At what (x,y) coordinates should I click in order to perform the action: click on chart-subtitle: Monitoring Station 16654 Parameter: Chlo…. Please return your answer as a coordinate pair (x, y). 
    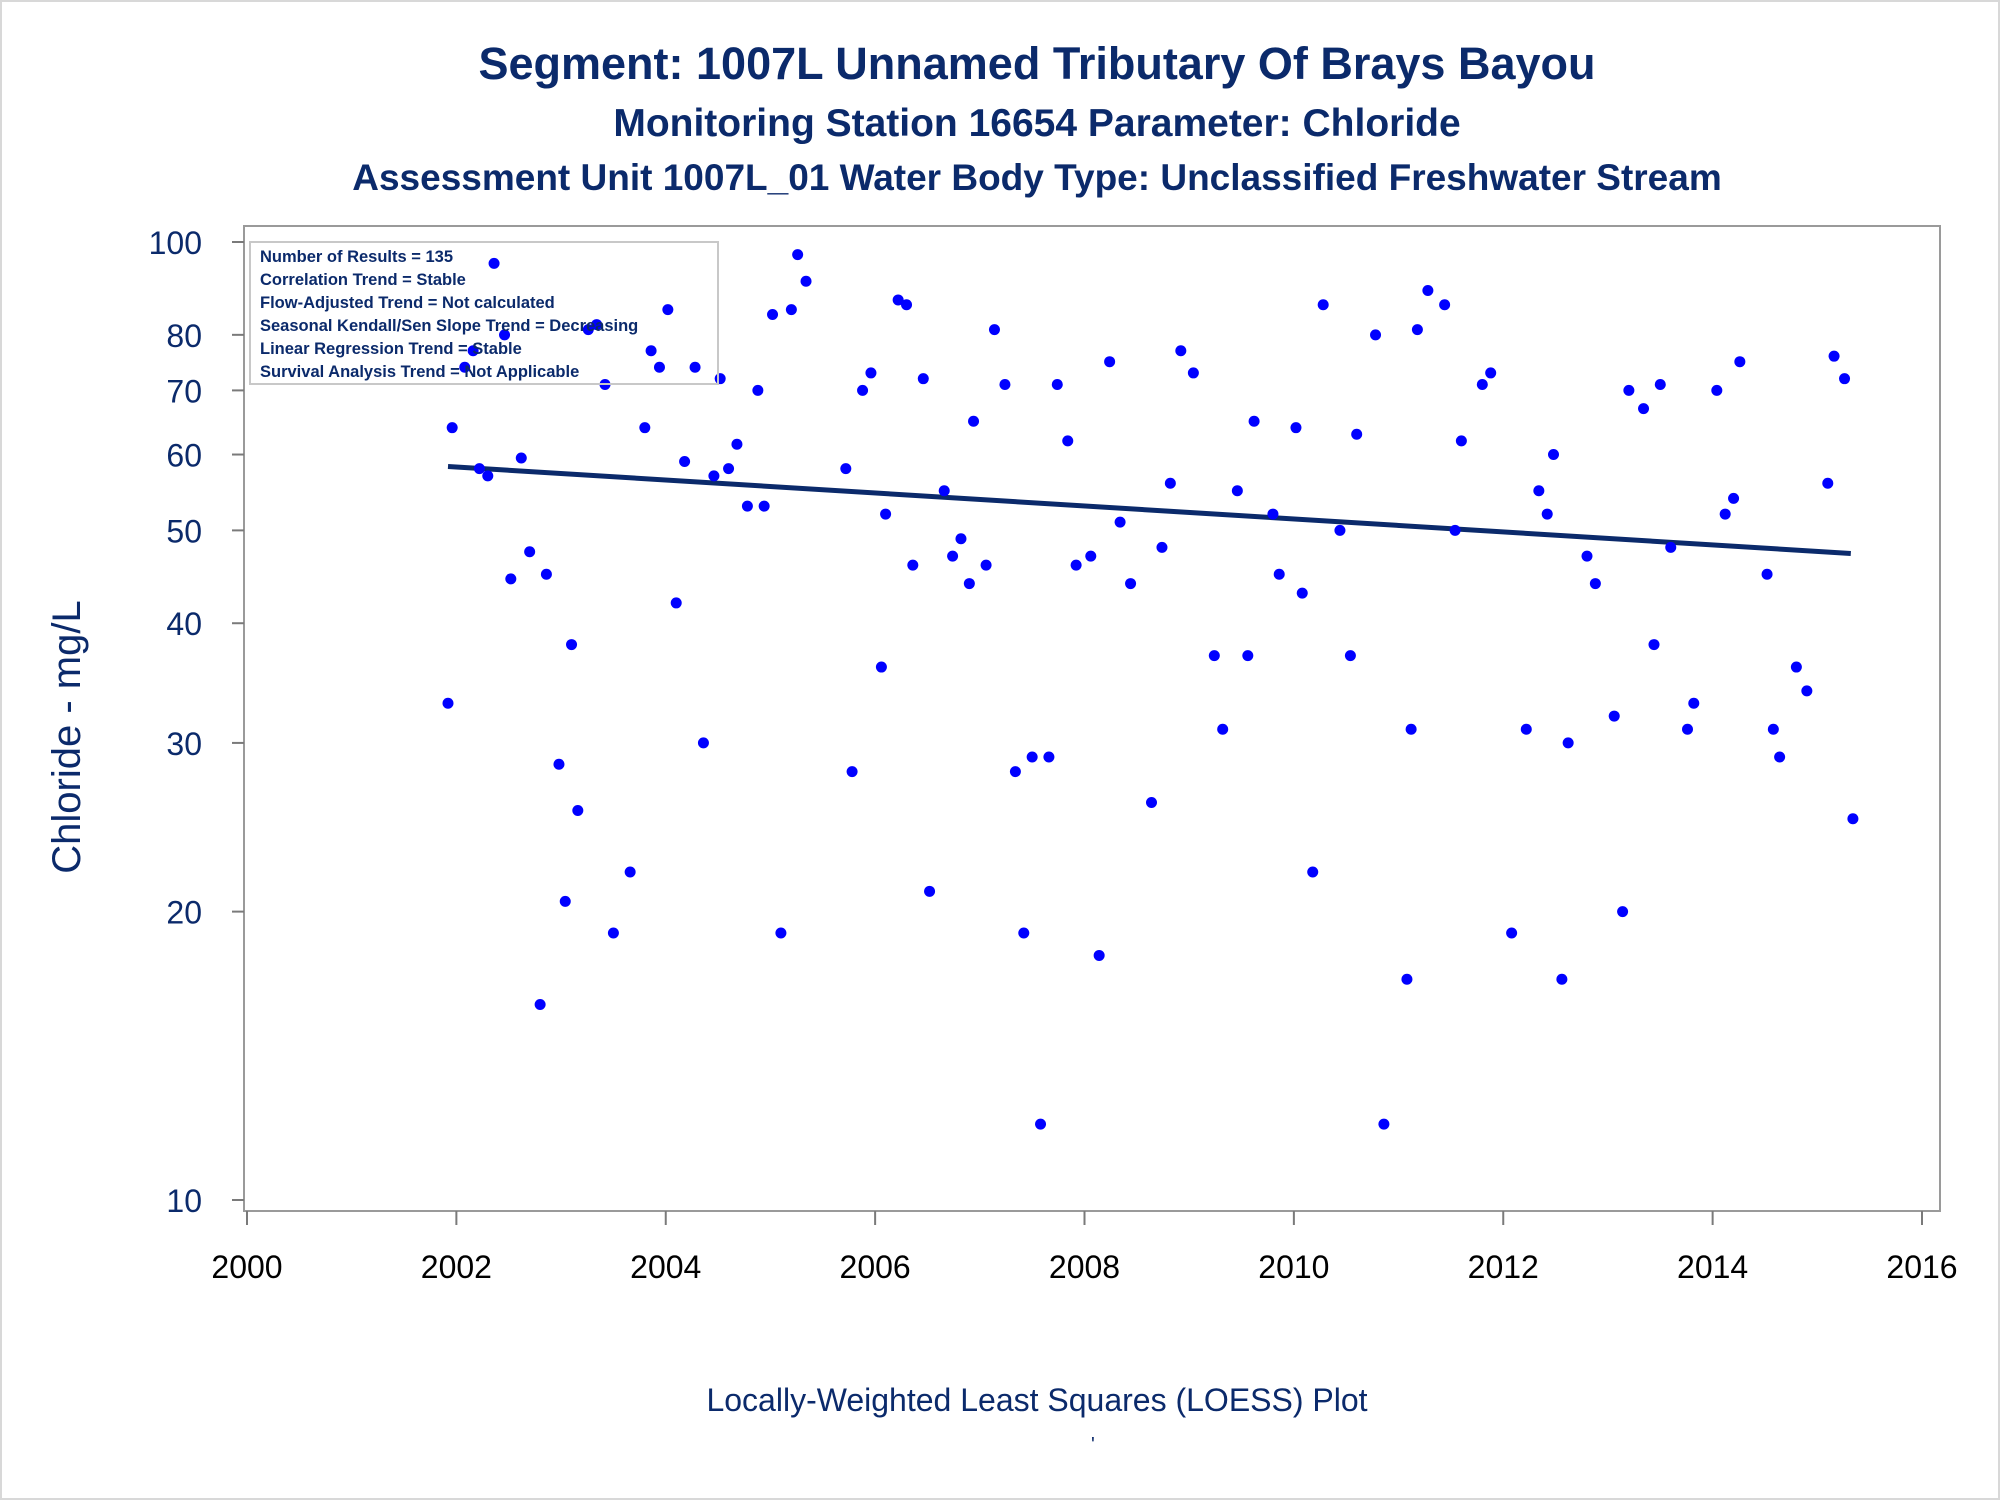
    Looking at the image, I should click on (1037, 123).